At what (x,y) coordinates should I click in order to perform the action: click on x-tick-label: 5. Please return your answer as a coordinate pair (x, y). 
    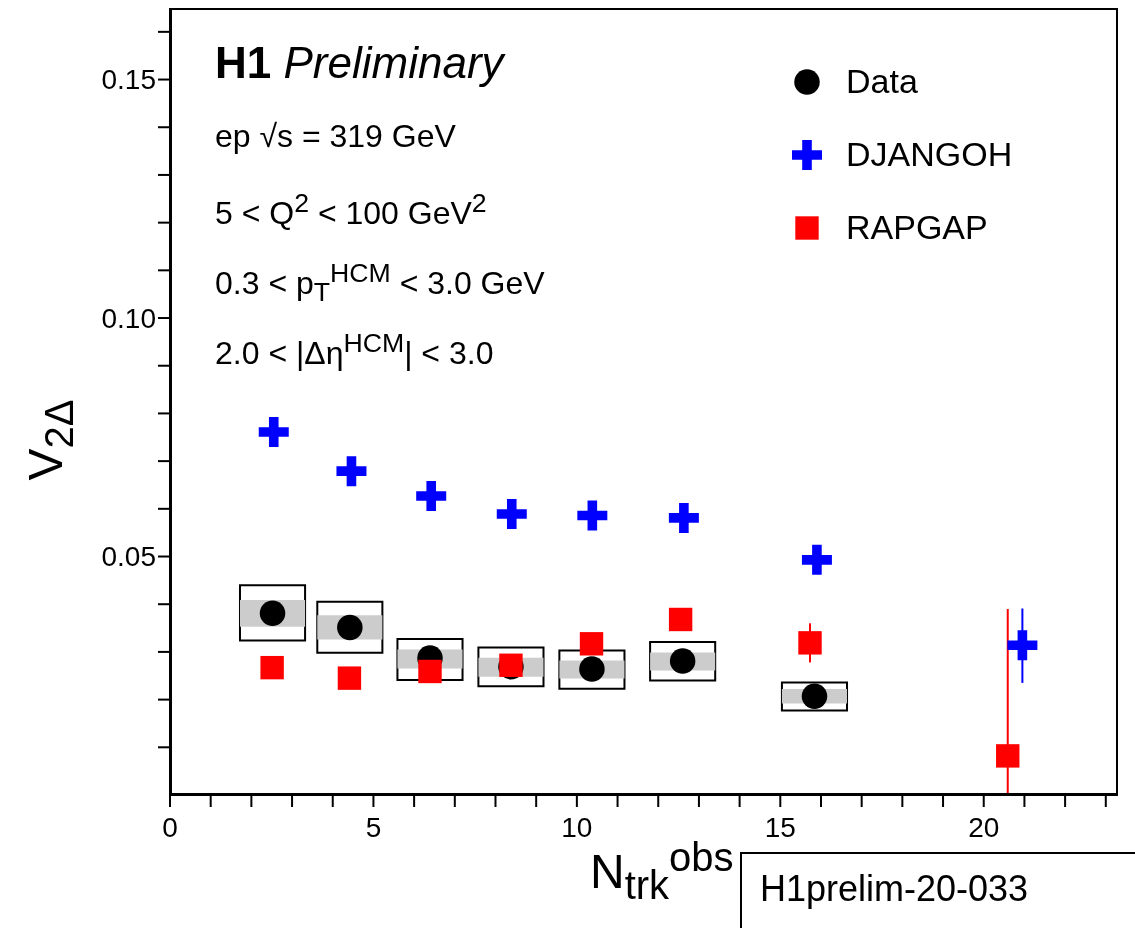
    Looking at the image, I should click on (373, 827).